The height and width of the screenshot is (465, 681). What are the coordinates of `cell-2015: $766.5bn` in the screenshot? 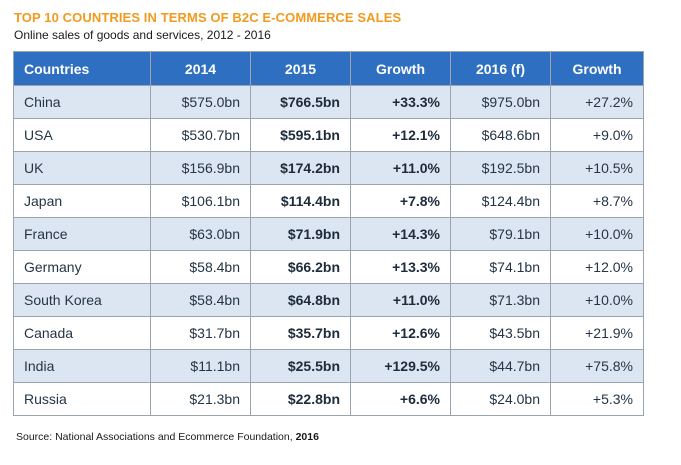 It's located at (300, 102).